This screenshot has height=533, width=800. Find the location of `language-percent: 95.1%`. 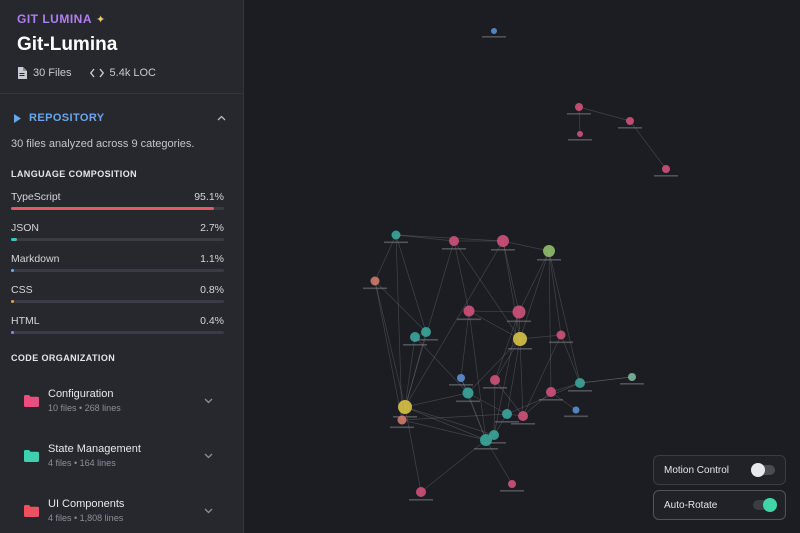

language-percent: 95.1% is located at coordinates (209, 197).